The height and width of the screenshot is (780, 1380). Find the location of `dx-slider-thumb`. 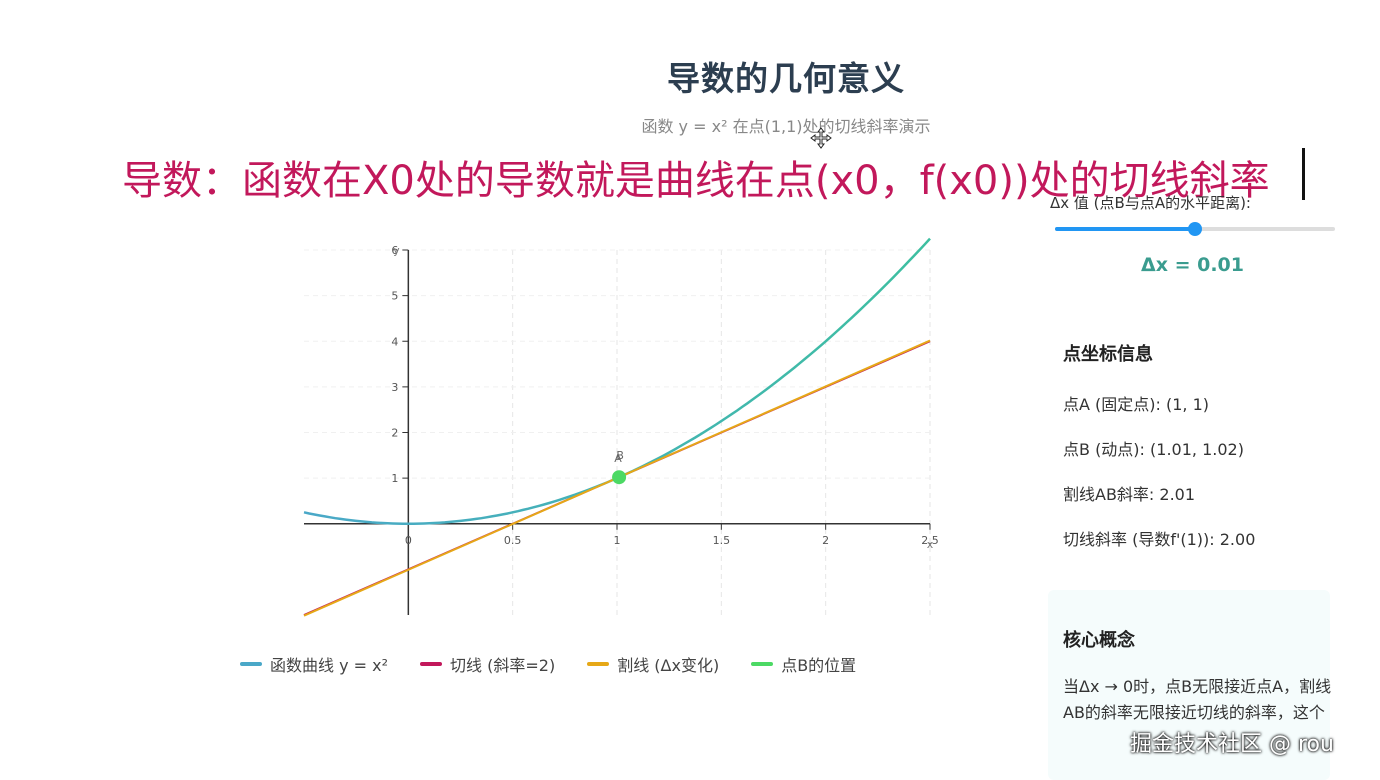

dx-slider-thumb is located at coordinates (1195, 229).